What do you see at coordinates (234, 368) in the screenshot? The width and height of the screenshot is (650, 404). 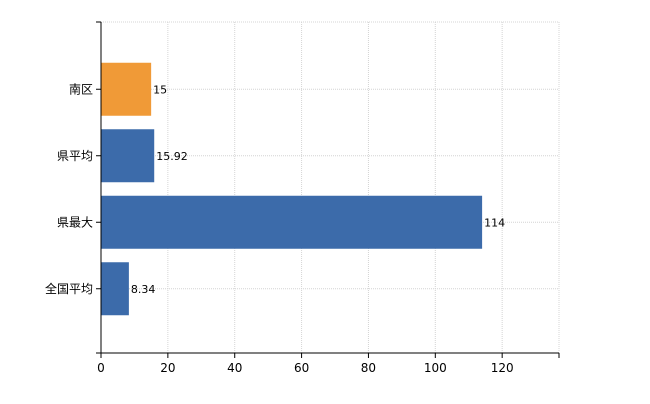 I see `x-tick-label-2: 40` at bounding box center [234, 368].